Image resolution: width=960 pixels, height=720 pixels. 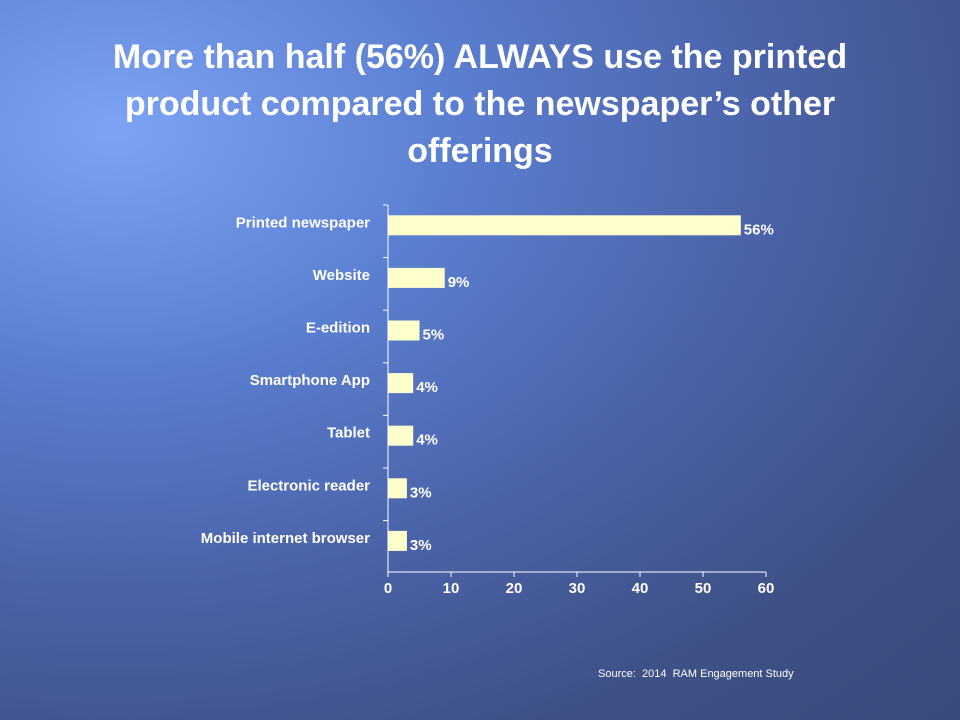 I want to click on x-tick-label: 10, so click(x=451, y=588).